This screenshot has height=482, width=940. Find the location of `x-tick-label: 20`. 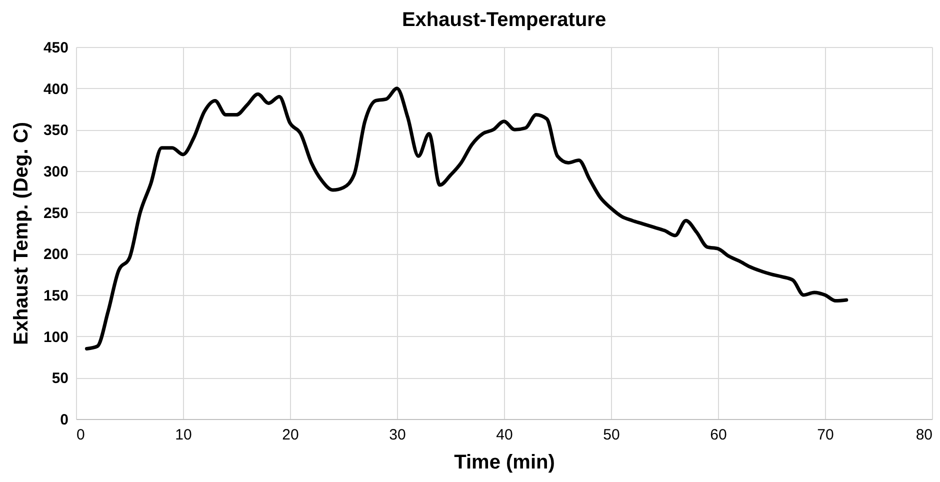

x-tick-label: 20 is located at coordinates (290, 435).